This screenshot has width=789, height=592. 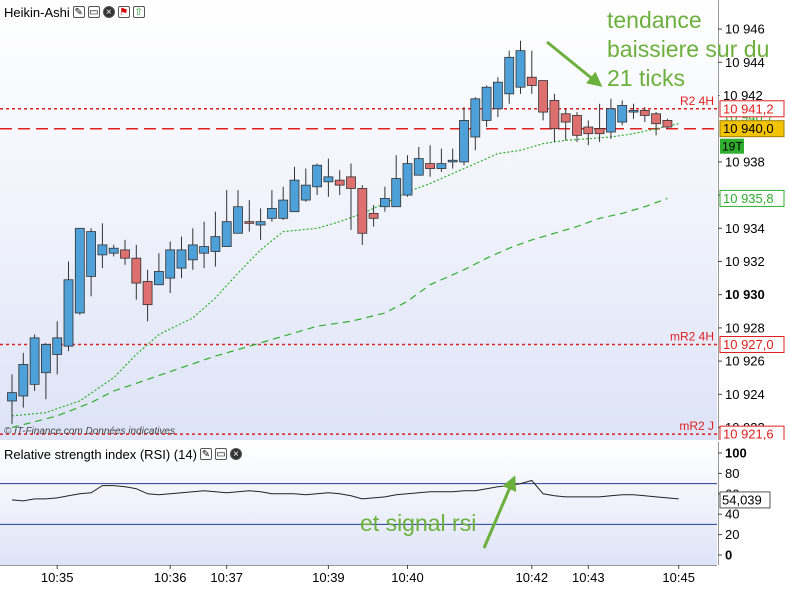 What do you see at coordinates (678, 577) in the screenshot?
I see `time-tick-label: 10:45` at bounding box center [678, 577].